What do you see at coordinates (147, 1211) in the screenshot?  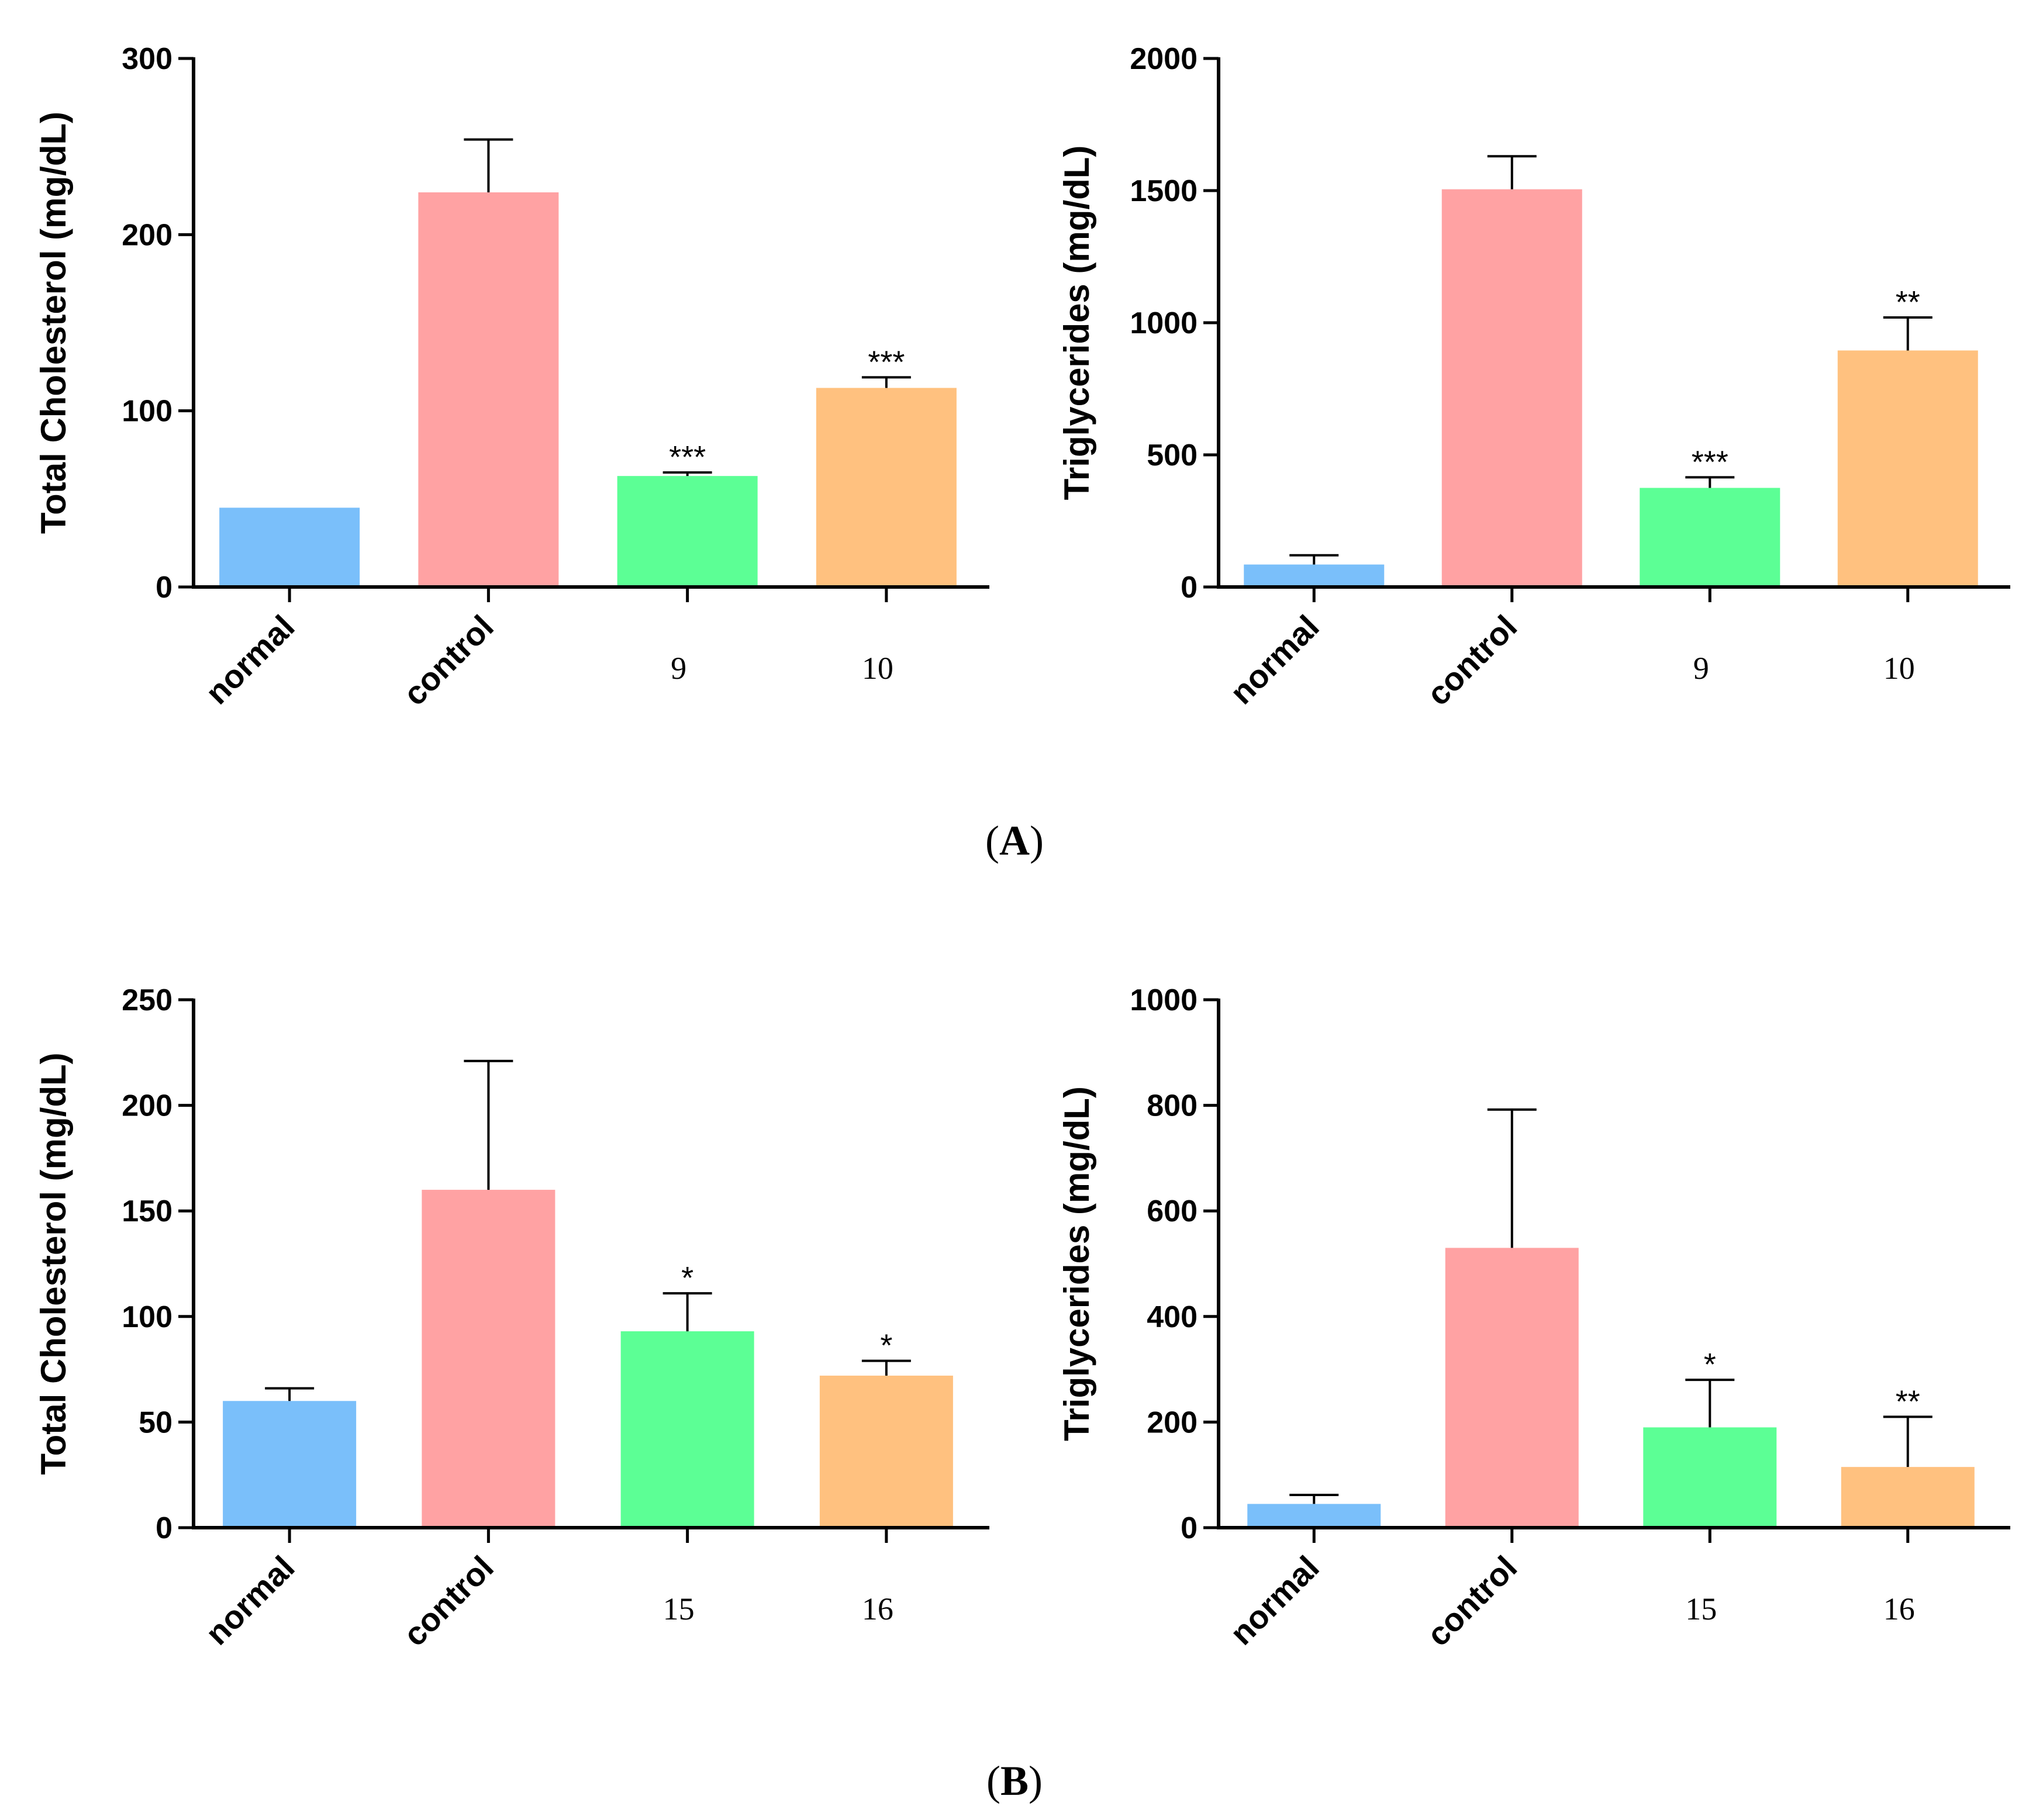 I see `y-tick-label: 150` at bounding box center [147, 1211].